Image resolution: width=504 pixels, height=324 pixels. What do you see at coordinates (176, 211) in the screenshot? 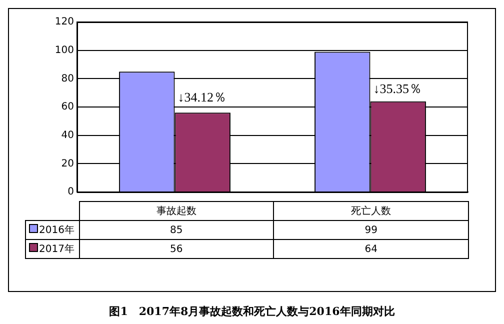
I see `x-tick-label: 事故起数` at bounding box center [176, 211].